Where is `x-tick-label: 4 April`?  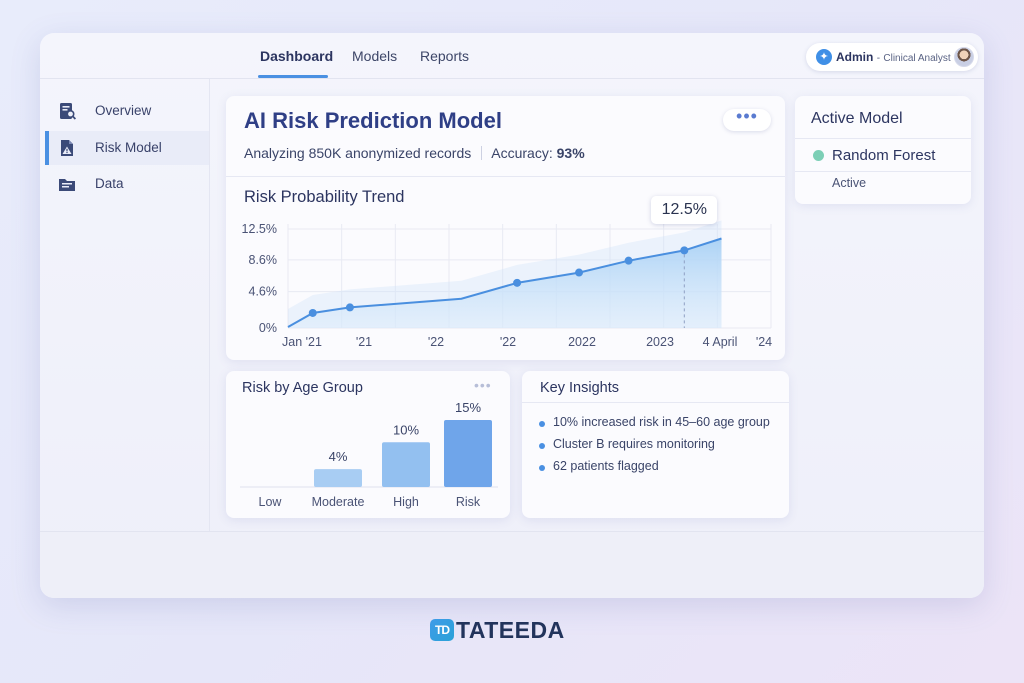 x-tick-label: 4 April is located at coordinates (720, 342).